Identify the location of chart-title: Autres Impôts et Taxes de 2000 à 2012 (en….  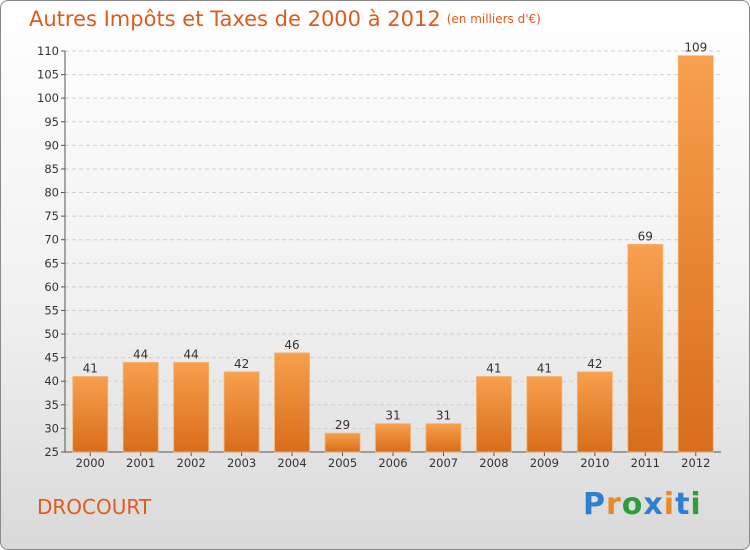
(285, 19).